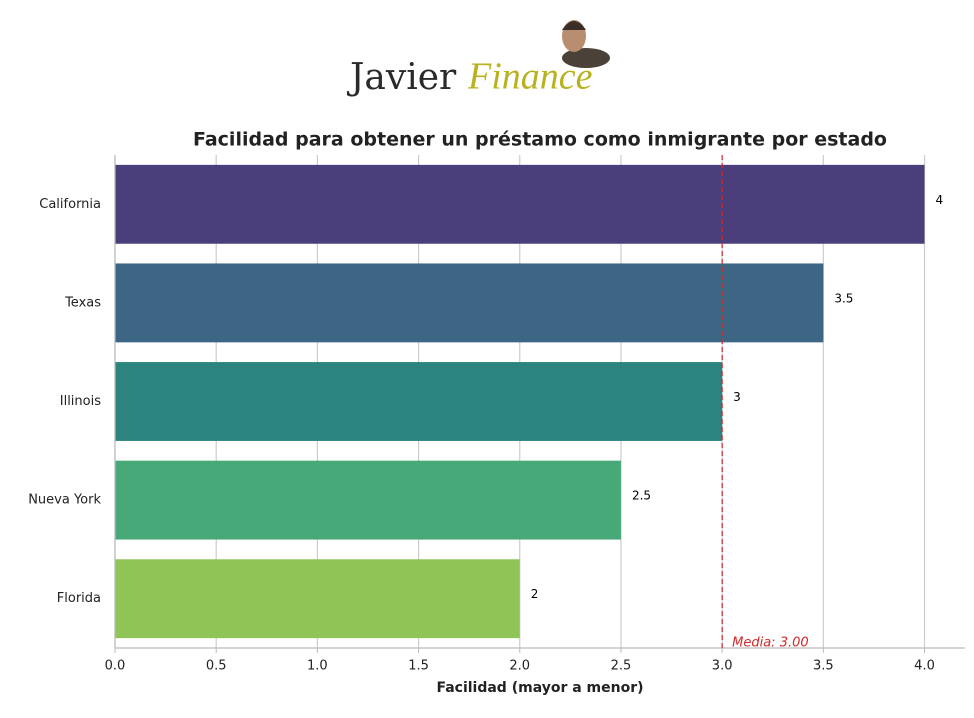  What do you see at coordinates (115, 666) in the screenshot?
I see `x-tick-label: 0.0` at bounding box center [115, 666].